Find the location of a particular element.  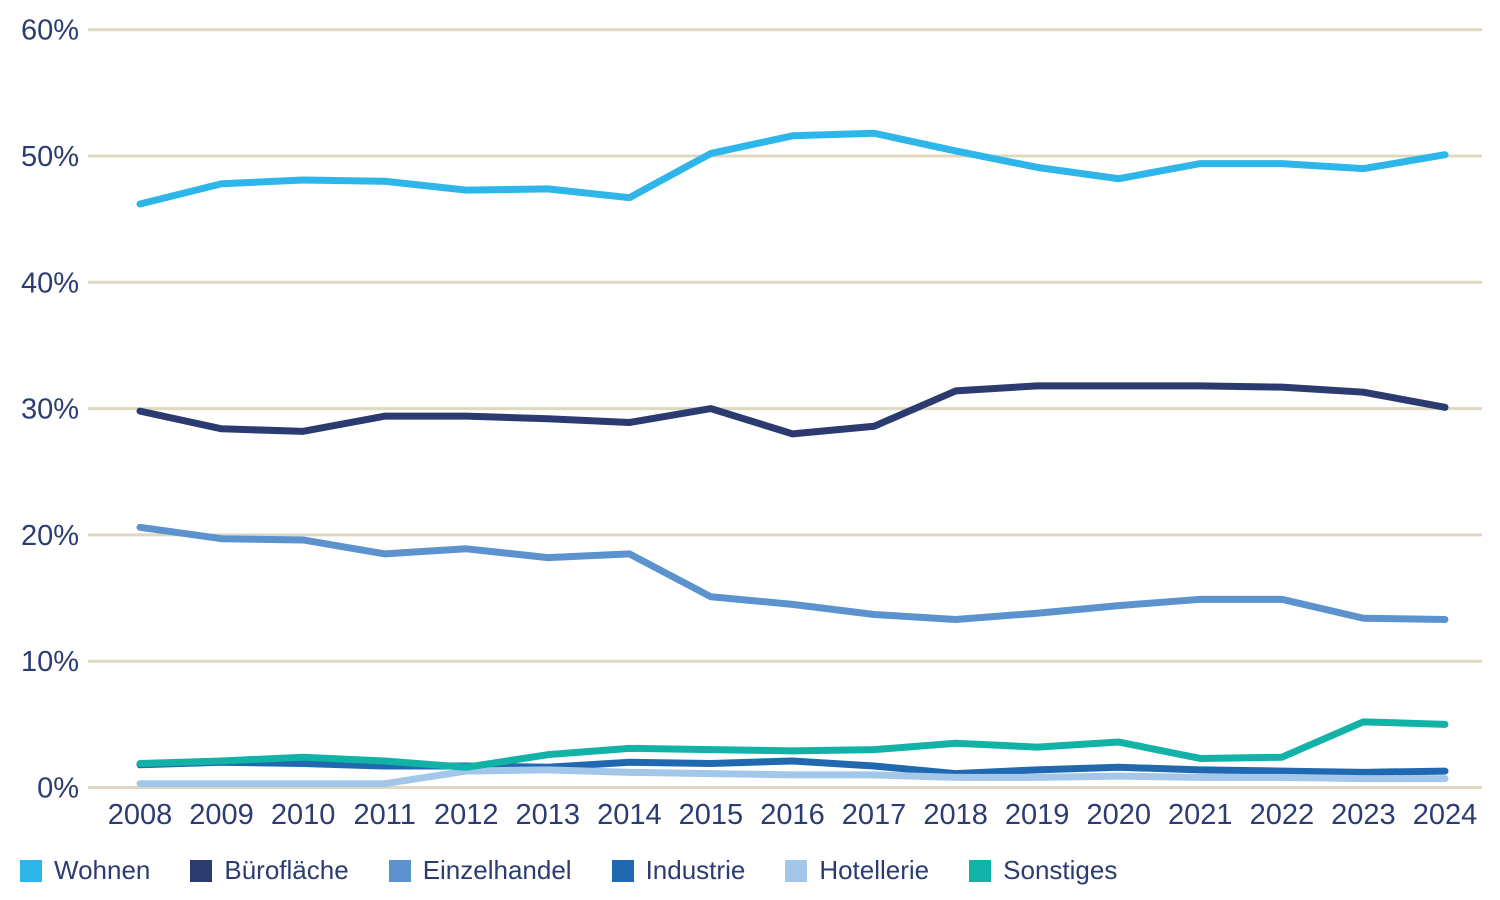

legend-label: Bürofläche is located at coordinates (286, 870).